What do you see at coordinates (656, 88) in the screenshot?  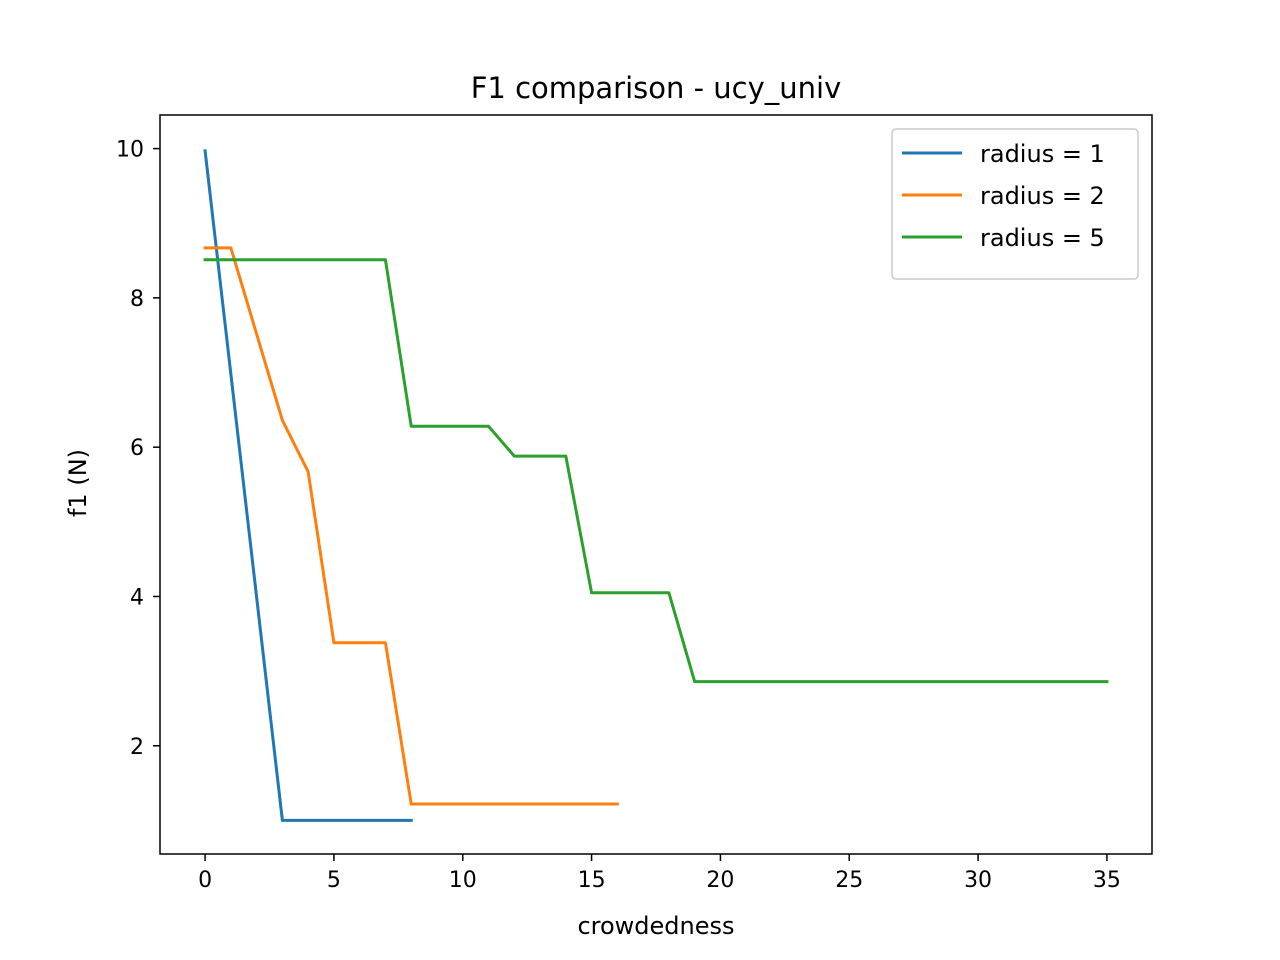 I see `chart-title: F1 comparison - ucy_univ` at bounding box center [656, 88].